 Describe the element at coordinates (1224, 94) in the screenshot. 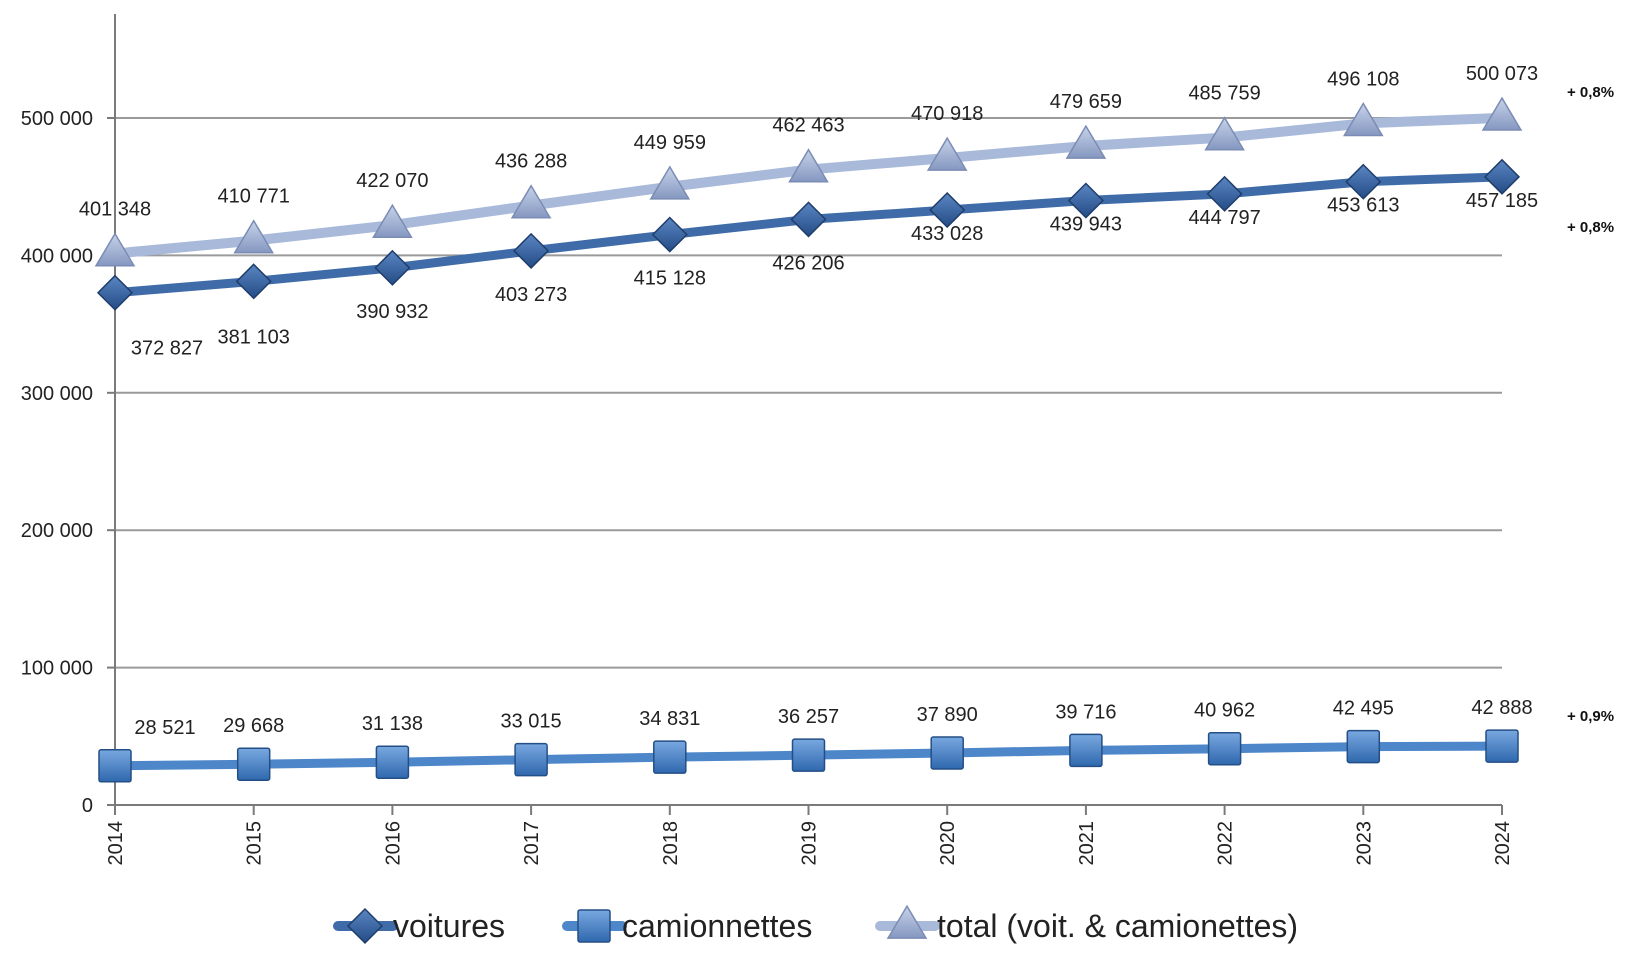

I see `data-label-total: 485 759` at that location.